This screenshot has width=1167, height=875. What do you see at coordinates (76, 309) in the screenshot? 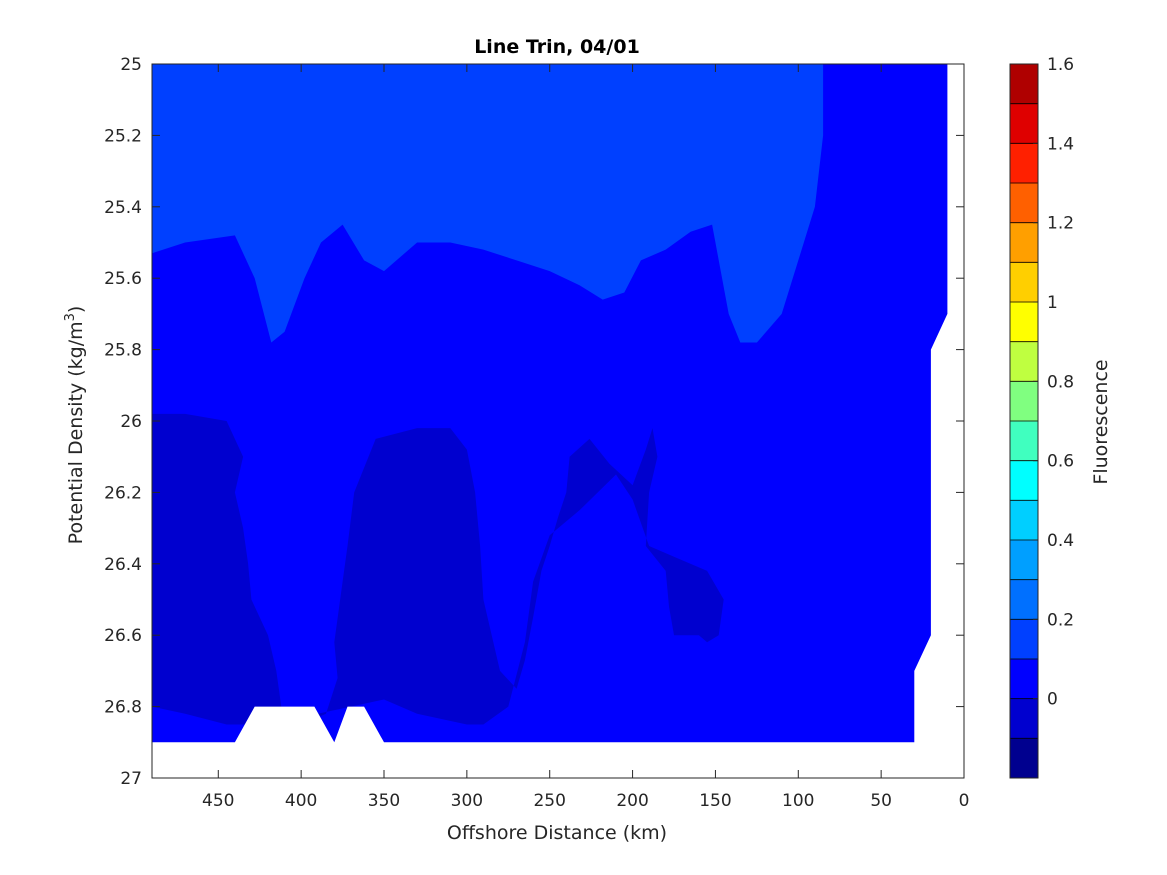
I see `y-axis-label-close: )` at bounding box center [76, 309].